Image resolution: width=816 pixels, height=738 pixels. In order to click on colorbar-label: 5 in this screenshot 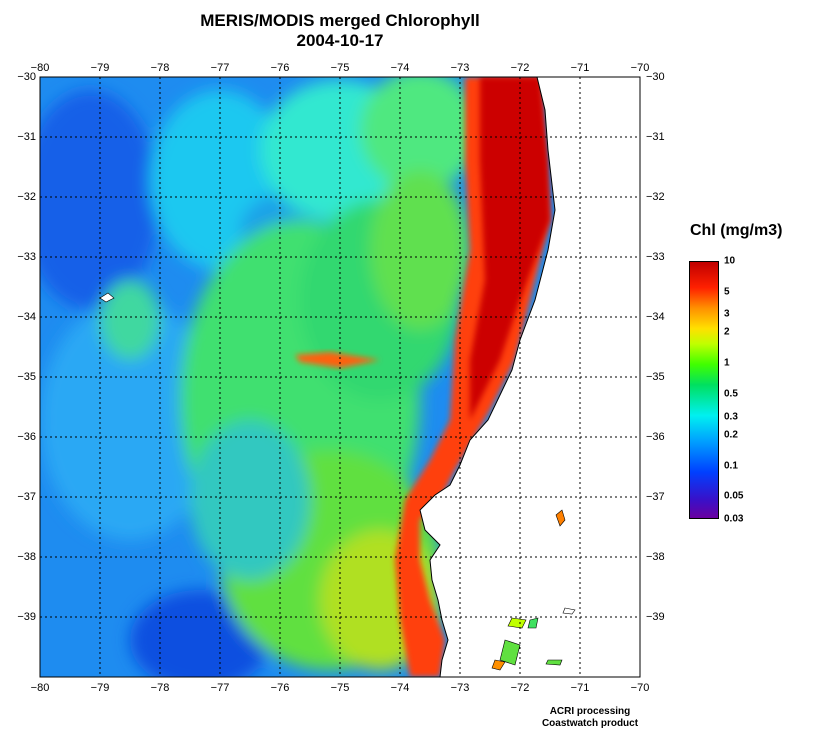, I will do `click(727, 292)`.